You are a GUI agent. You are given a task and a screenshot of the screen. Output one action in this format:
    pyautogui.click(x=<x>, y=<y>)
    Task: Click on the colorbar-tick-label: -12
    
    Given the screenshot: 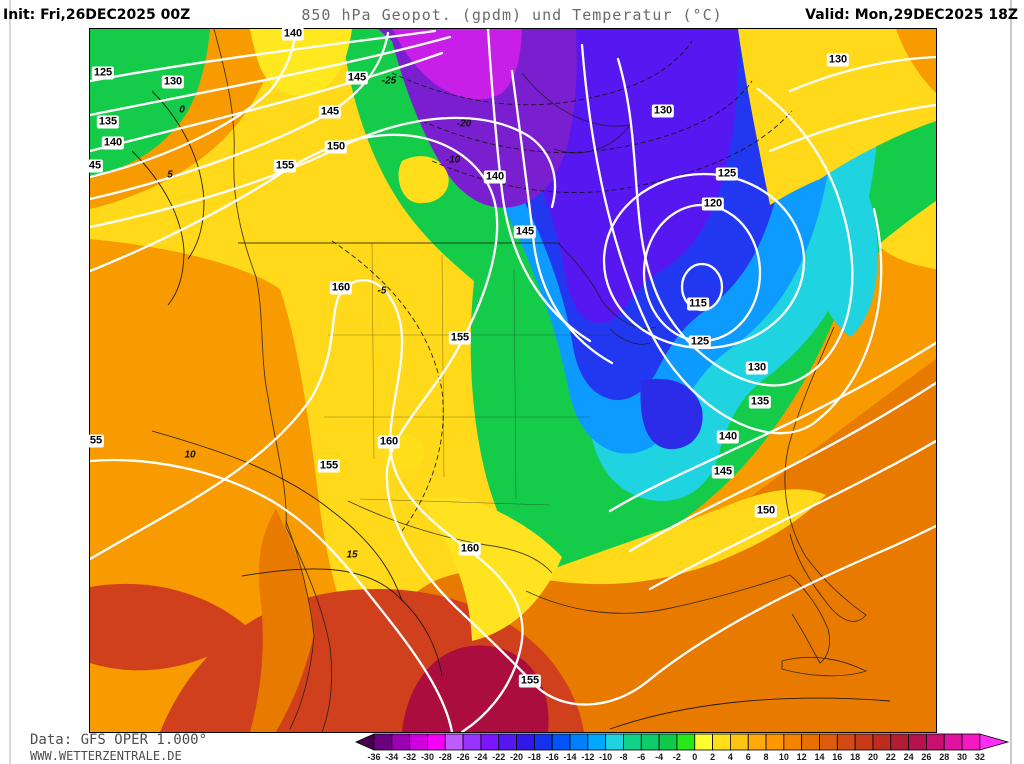 What is the action you would take?
    pyautogui.click(x=587, y=757)
    